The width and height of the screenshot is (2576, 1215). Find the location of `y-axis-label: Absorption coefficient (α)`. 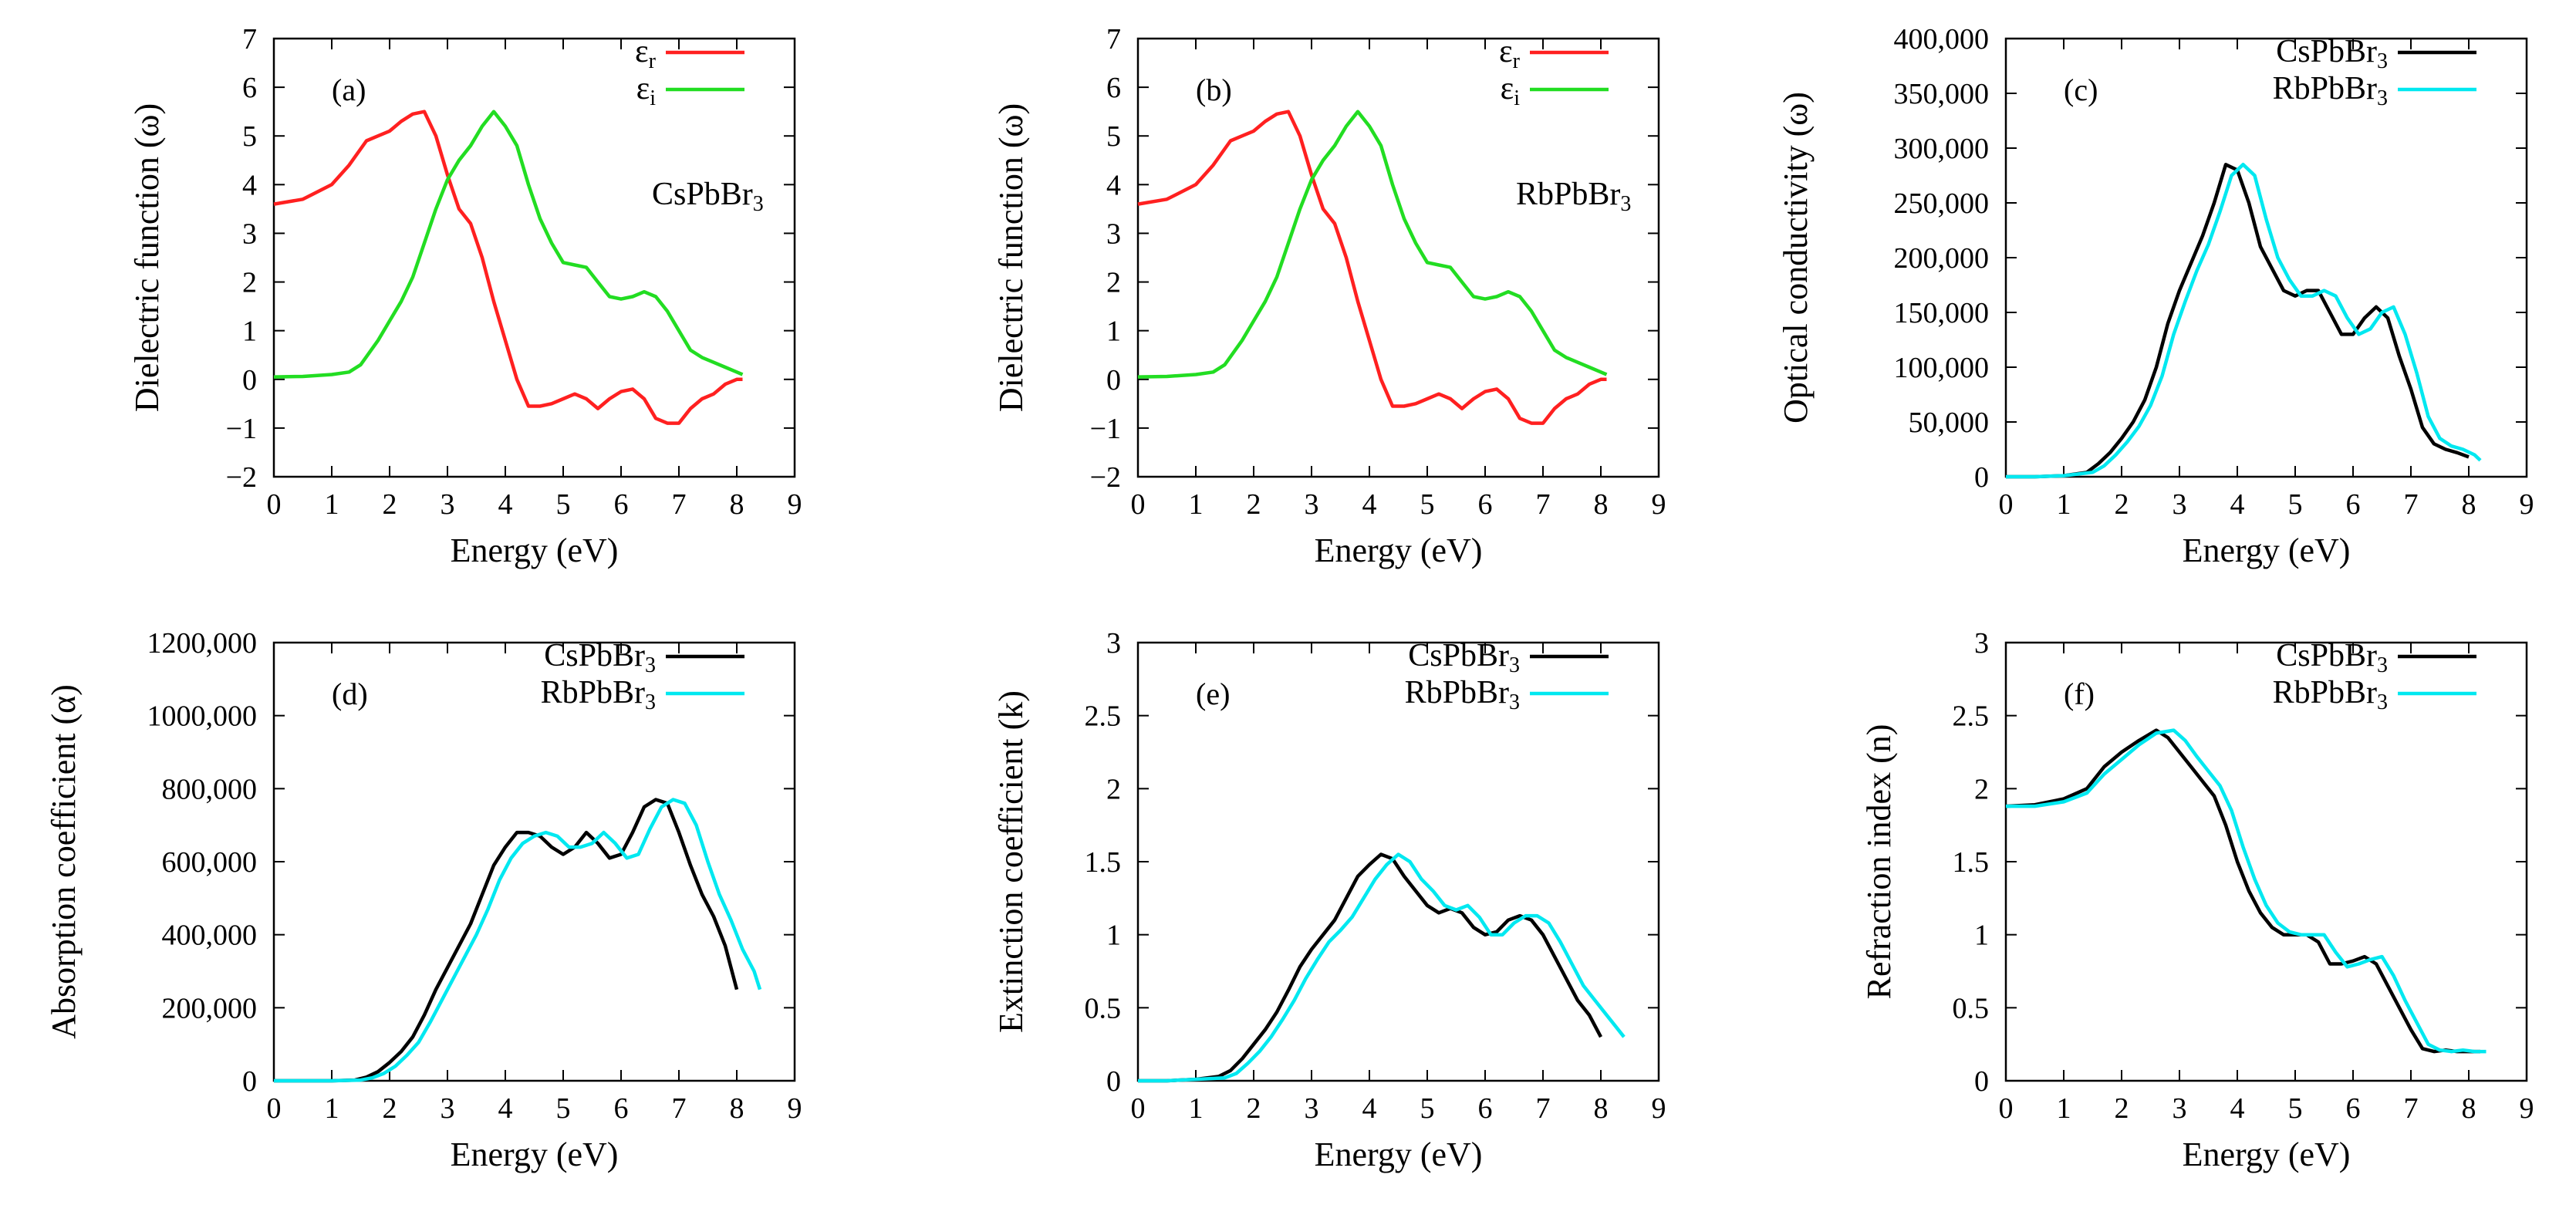

y-axis-label: Absorption coefficient (α) is located at coordinates (64, 862).